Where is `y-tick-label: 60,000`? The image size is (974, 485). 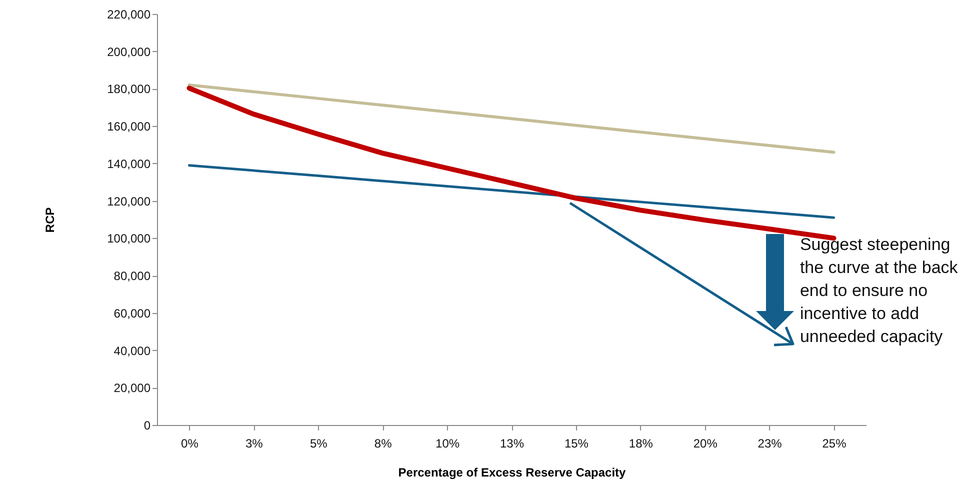
y-tick-label: 60,000 is located at coordinates (132, 313).